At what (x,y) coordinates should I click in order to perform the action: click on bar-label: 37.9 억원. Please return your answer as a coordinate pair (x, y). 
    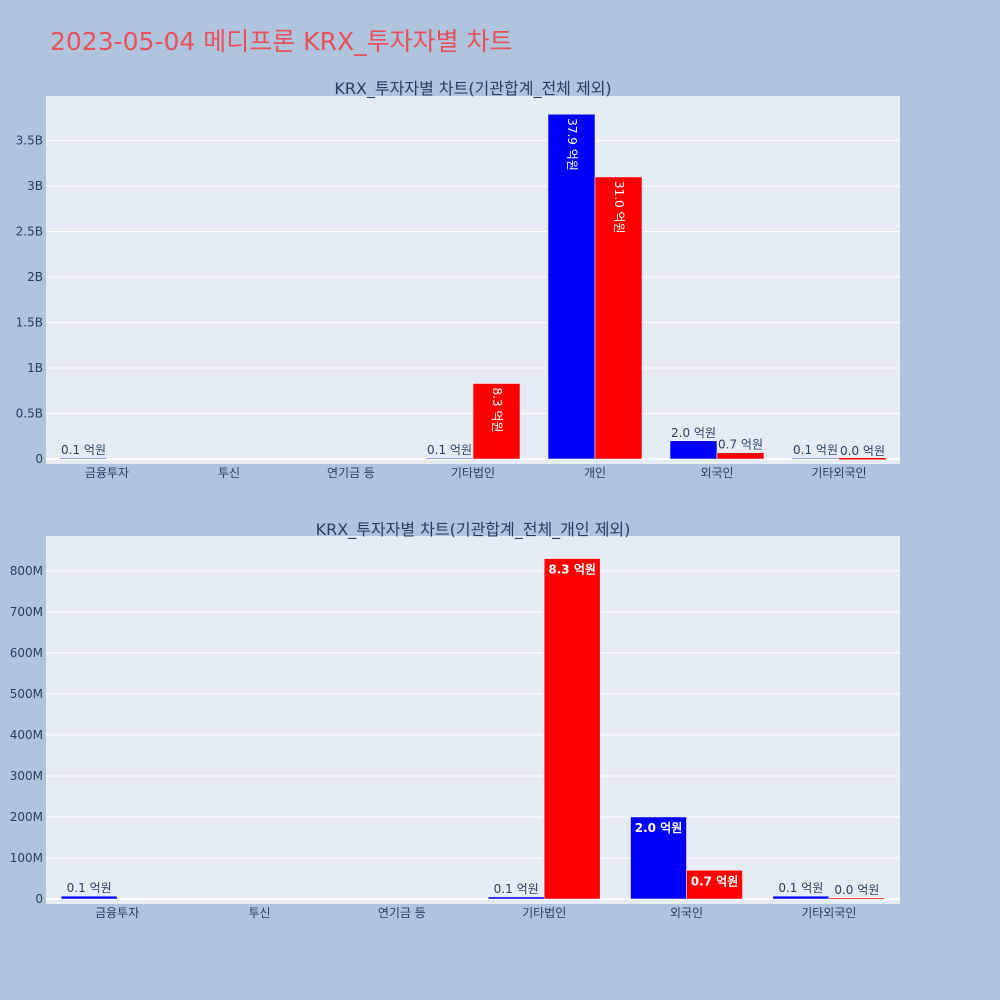
    Looking at the image, I should click on (572, 144).